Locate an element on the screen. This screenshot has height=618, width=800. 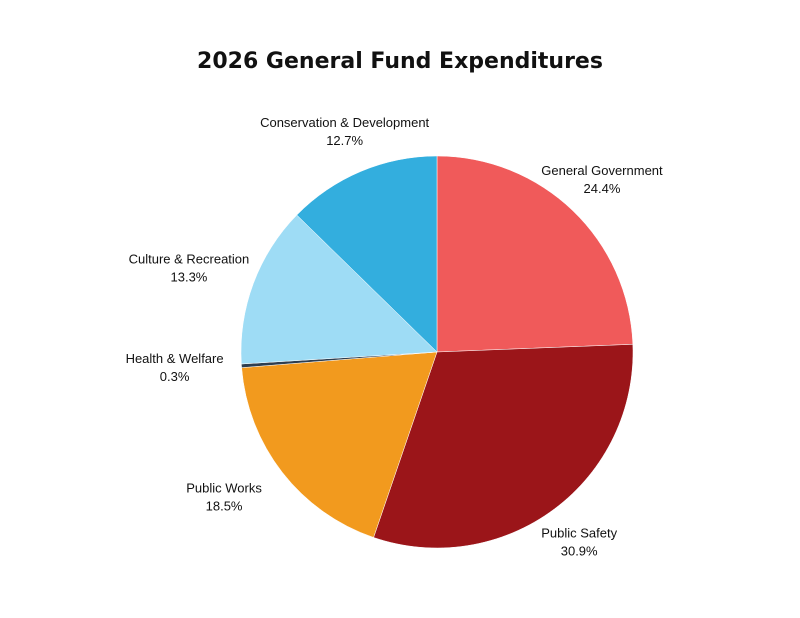
slice-label: Conservation & Development is located at coordinates (344, 122).